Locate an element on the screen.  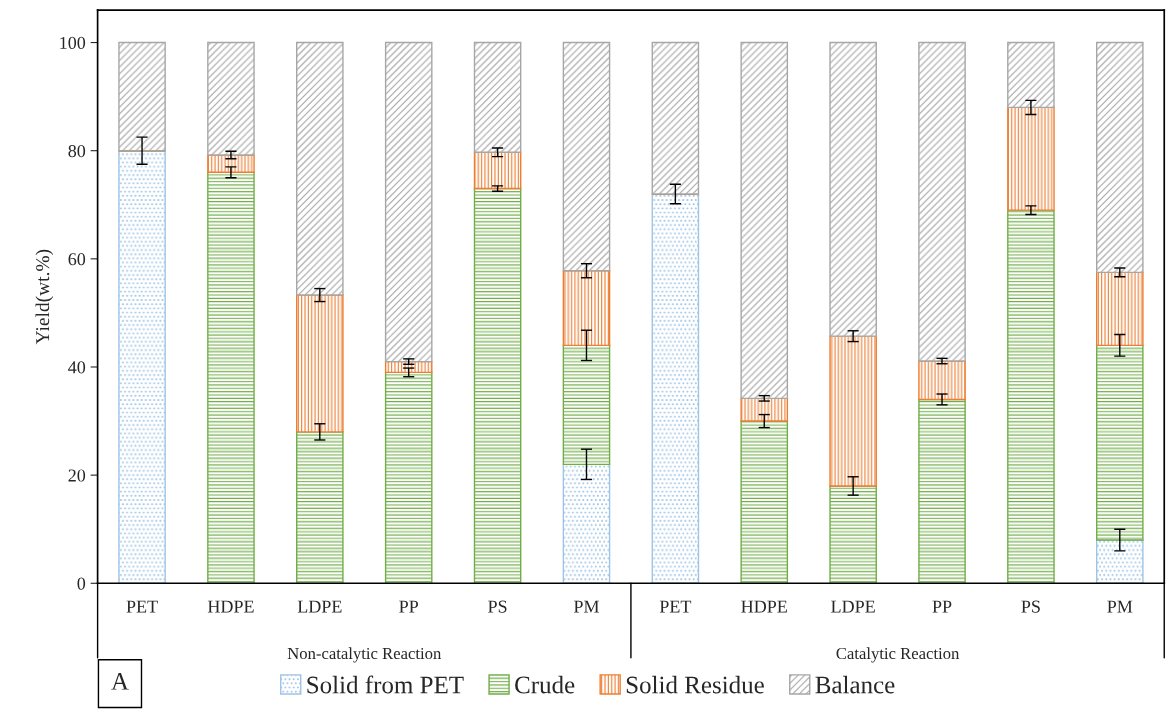
text: Non-catalytic Reaction is located at coordinates (364, 655).